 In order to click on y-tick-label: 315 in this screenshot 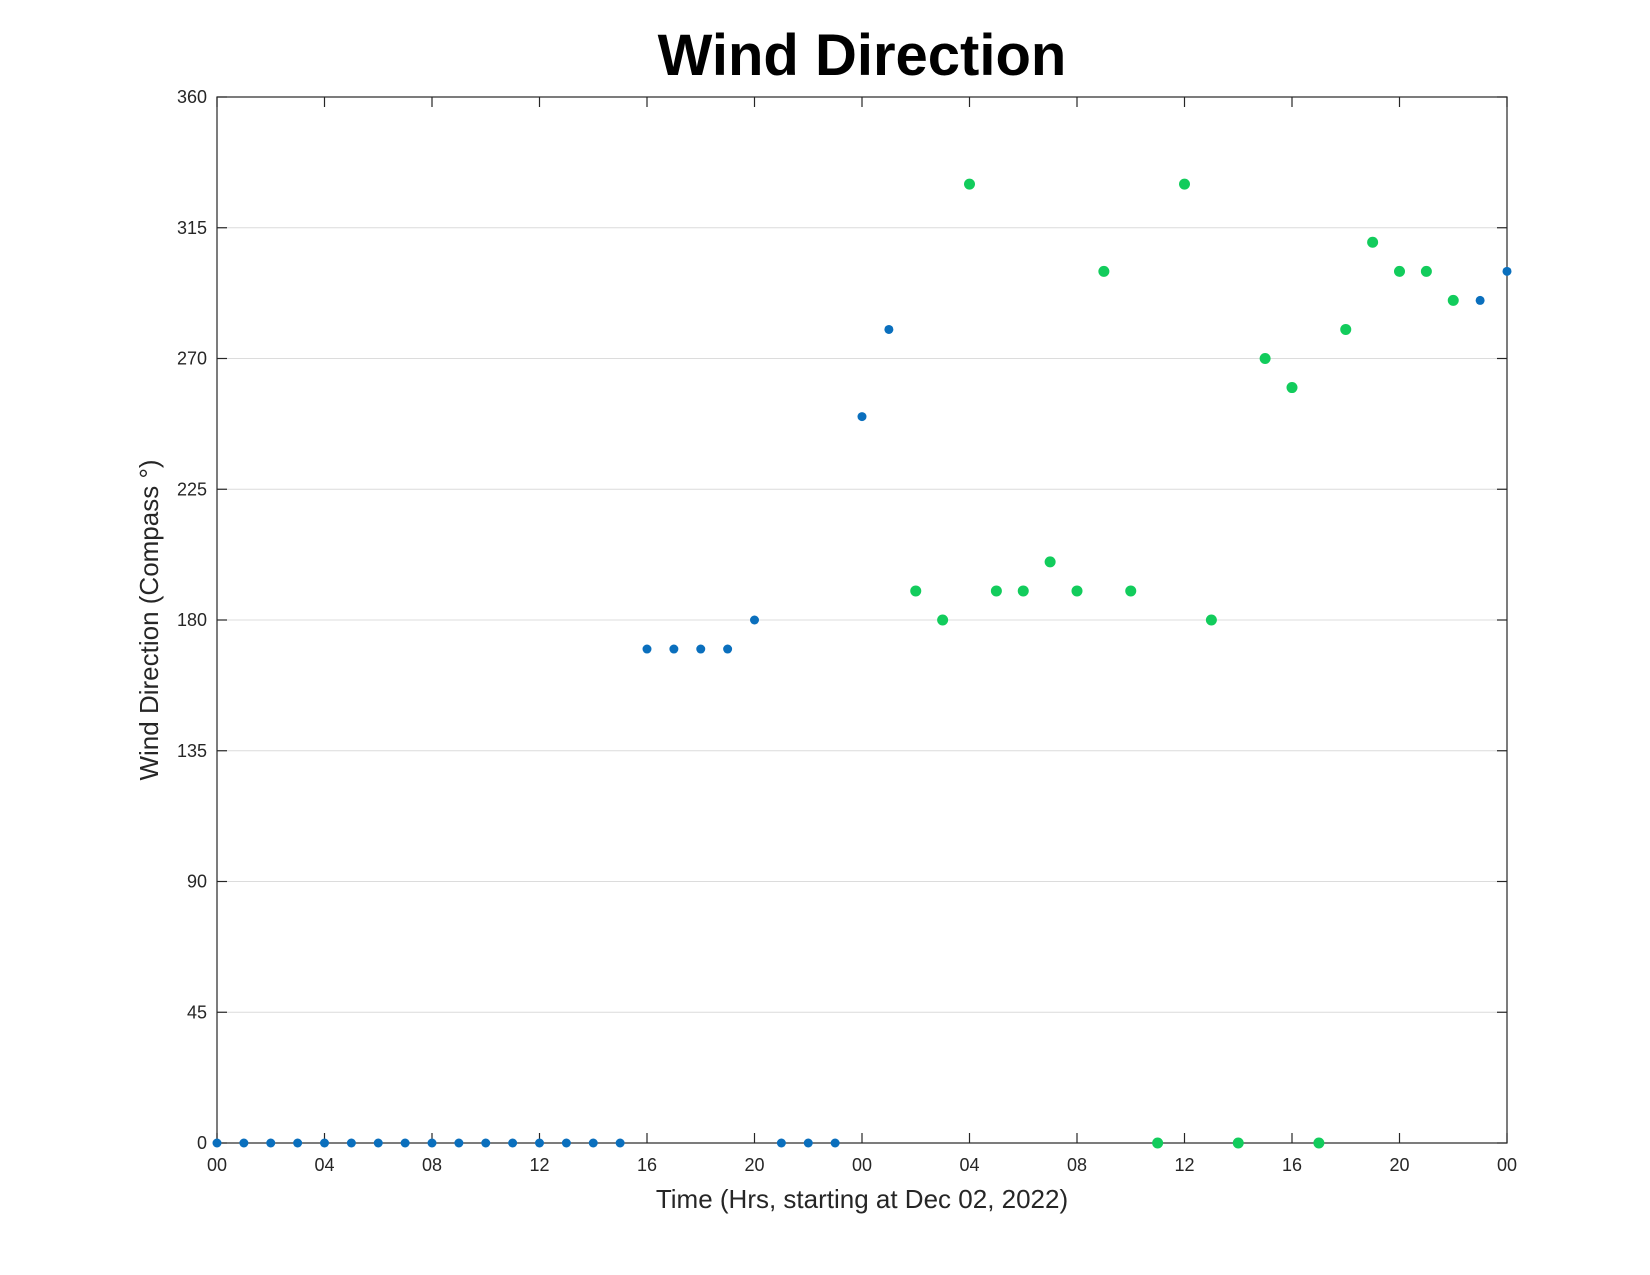, I will do `click(192, 228)`.